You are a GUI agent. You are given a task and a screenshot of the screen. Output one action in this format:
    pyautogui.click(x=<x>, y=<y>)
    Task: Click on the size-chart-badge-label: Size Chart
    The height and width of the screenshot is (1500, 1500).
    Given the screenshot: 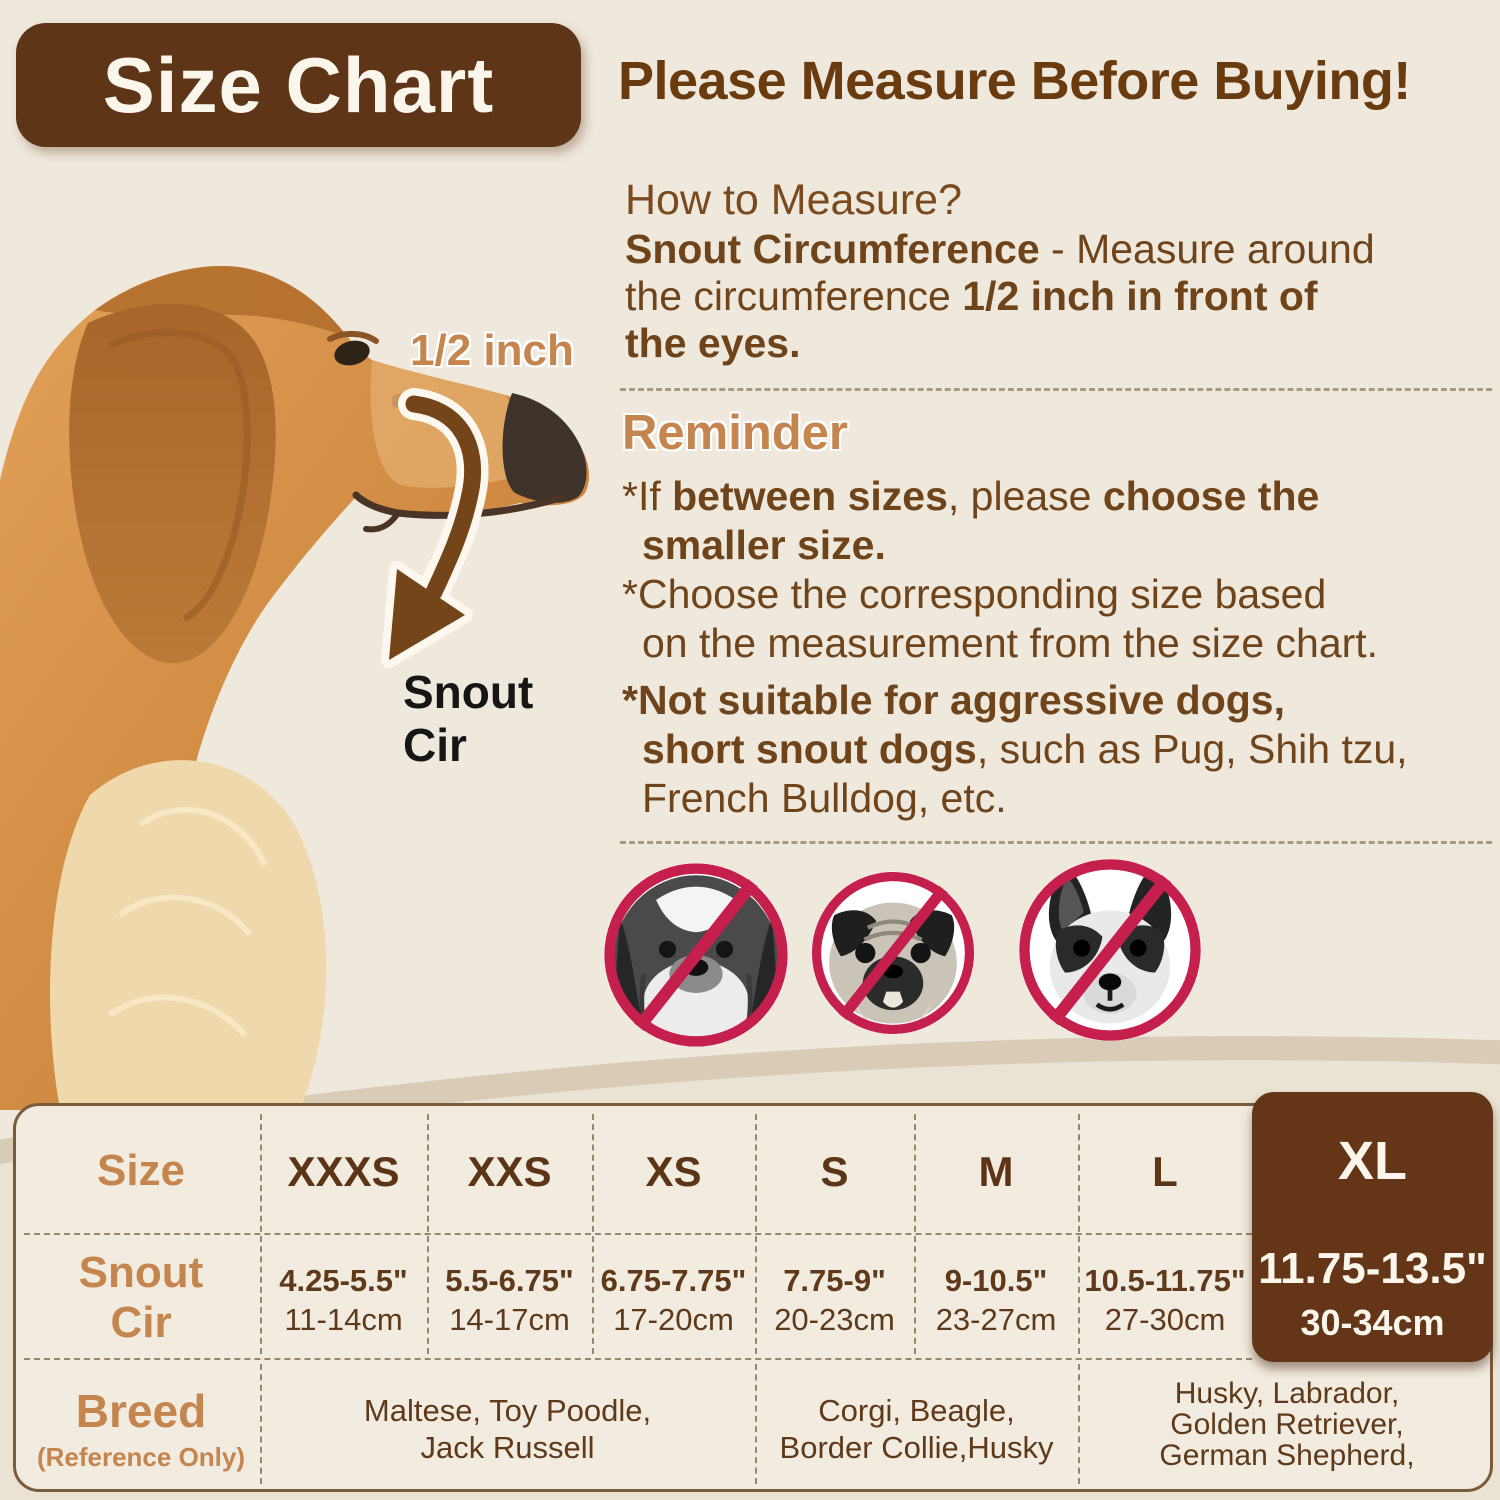 What is the action you would take?
    pyautogui.click(x=298, y=84)
    